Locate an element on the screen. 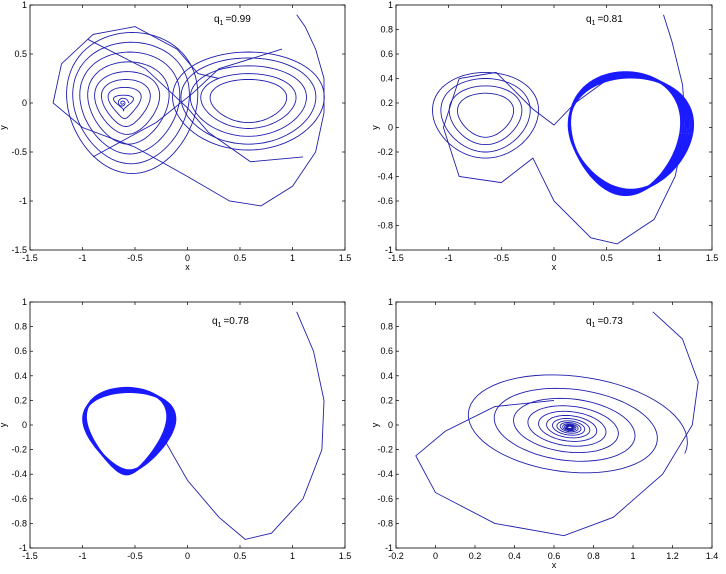 This screenshot has height=574, width=726. x-tick-label: 0.2 is located at coordinates (475, 556).